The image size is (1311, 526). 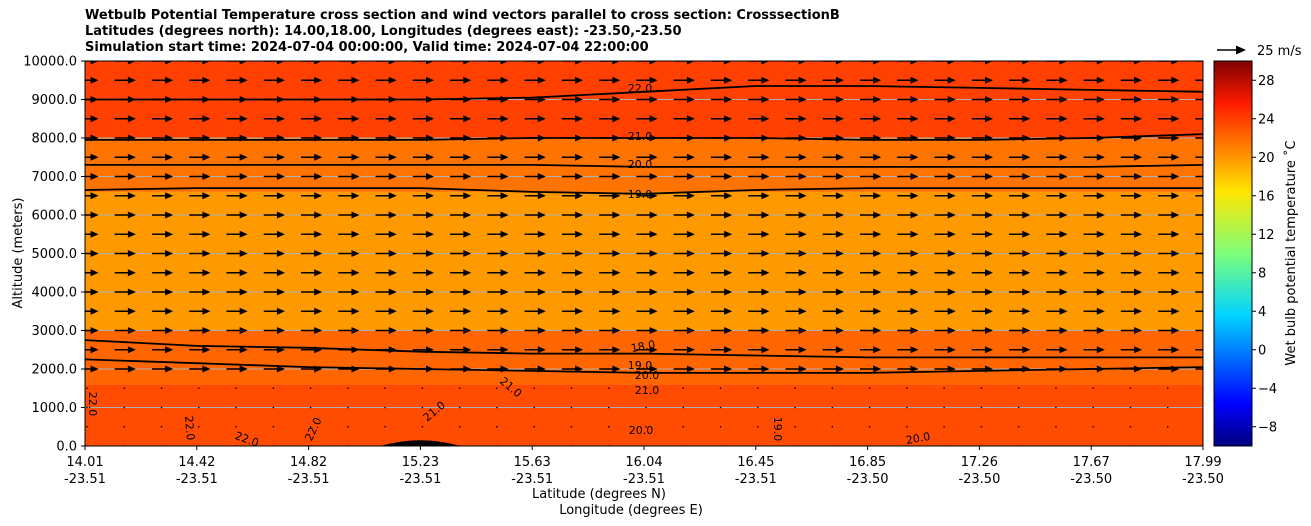 What do you see at coordinates (1279, 51) in the screenshot?
I see `quiver-key-label: 25 m/s` at bounding box center [1279, 51].